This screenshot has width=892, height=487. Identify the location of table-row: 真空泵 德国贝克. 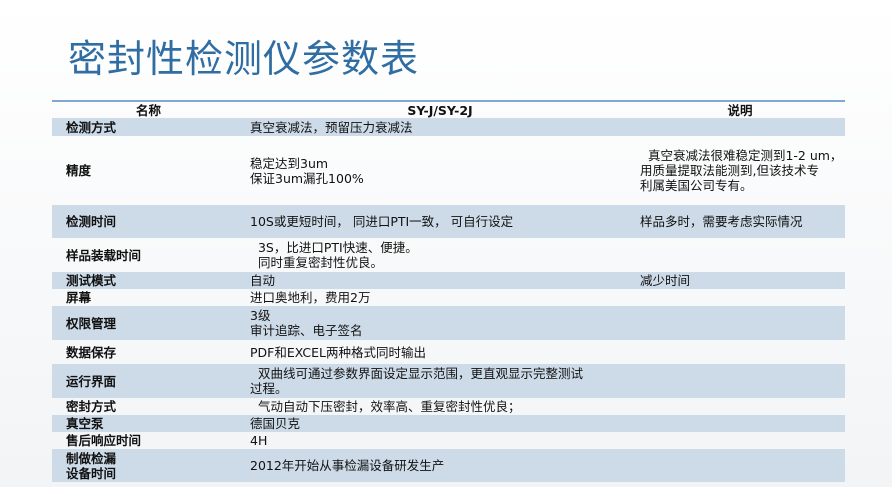
(448, 423).